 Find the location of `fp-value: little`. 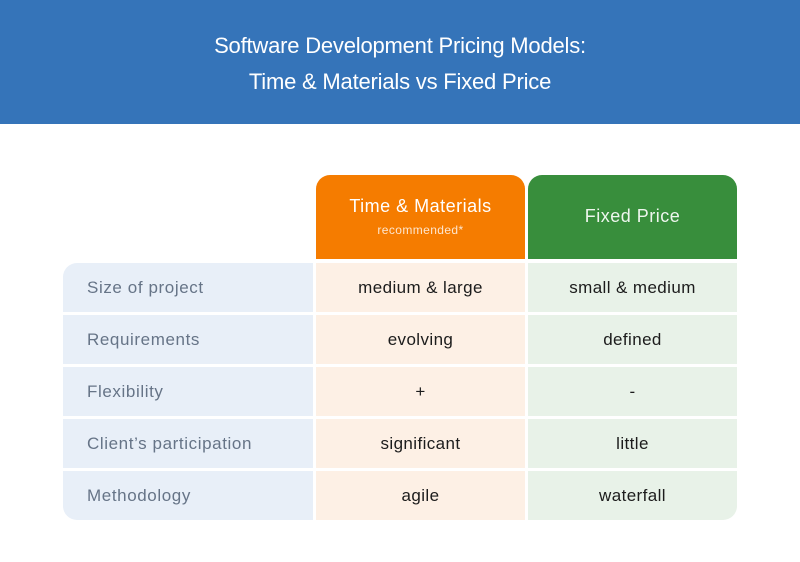

fp-value: little is located at coordinates (632, 443).